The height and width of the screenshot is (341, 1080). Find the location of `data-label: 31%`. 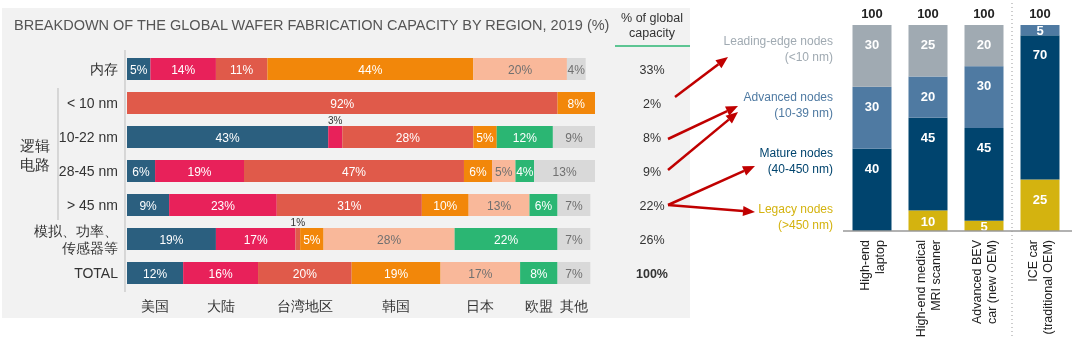

data-label: 31% is located at coordinates (349, 205).